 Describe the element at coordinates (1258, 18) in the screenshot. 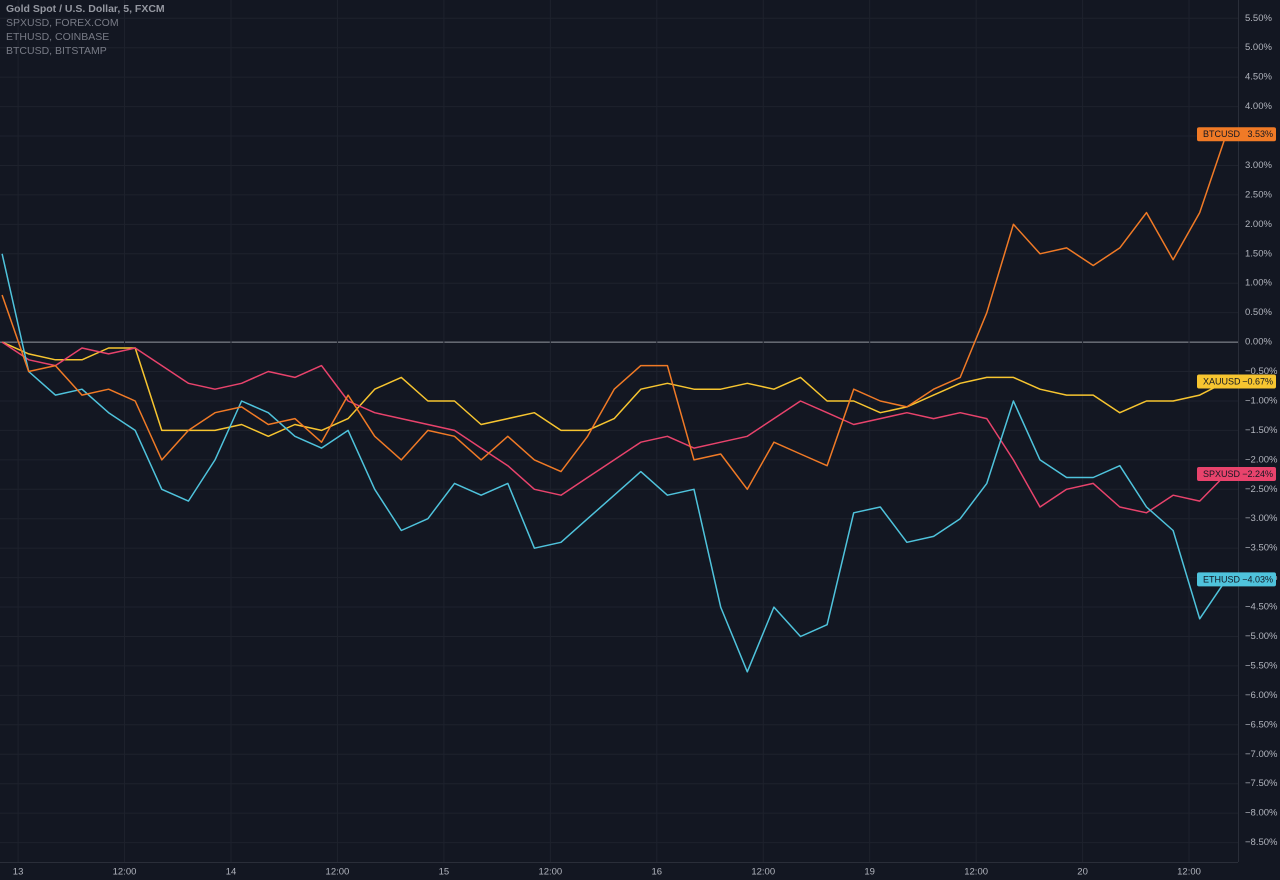

I see `y-tick-label: 5.50%` at that location.